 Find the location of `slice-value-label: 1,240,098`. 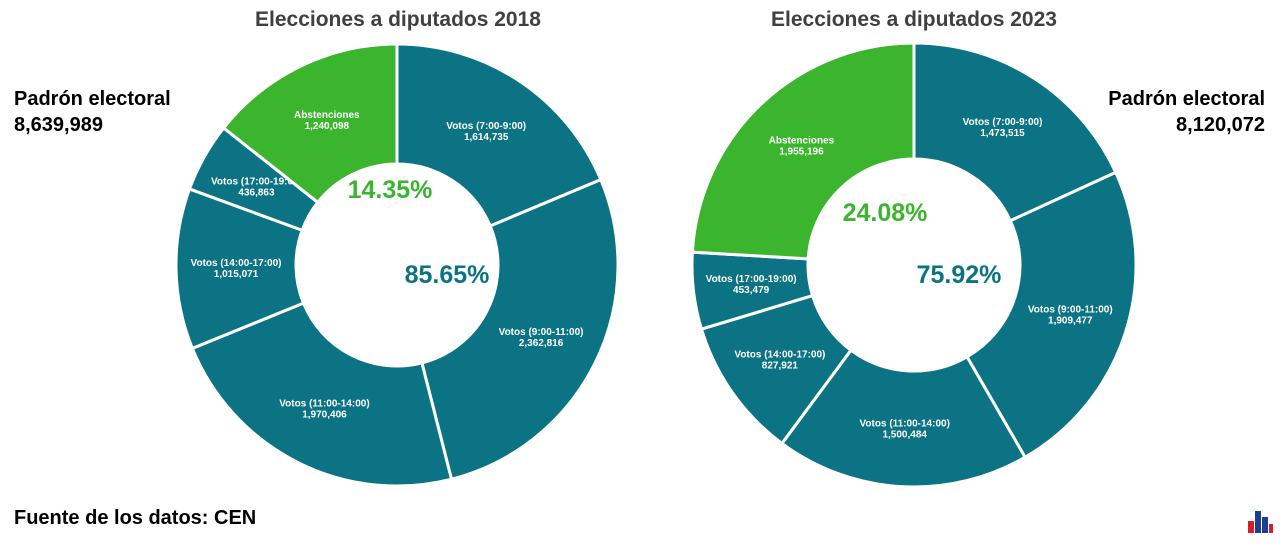

slice-value-label: 1,240,098 is located at coordinates (327, 126).